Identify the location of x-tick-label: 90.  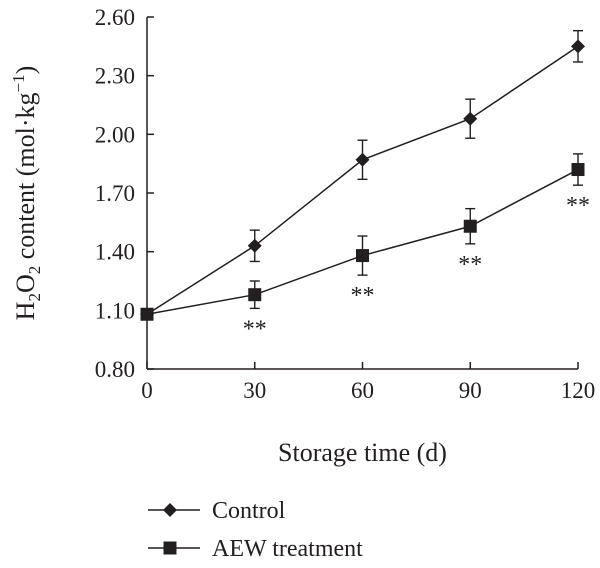
(470, 390).